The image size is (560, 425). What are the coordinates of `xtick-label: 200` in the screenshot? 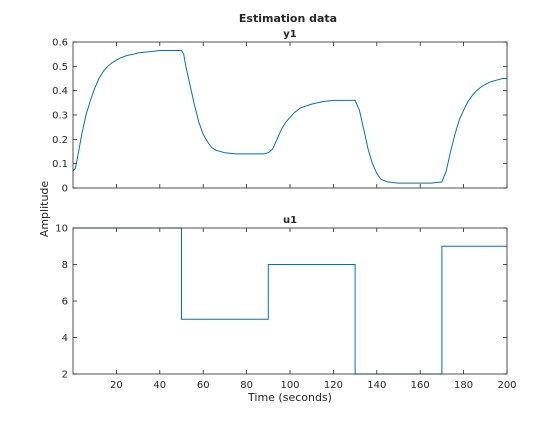 It's located at (506, 385).